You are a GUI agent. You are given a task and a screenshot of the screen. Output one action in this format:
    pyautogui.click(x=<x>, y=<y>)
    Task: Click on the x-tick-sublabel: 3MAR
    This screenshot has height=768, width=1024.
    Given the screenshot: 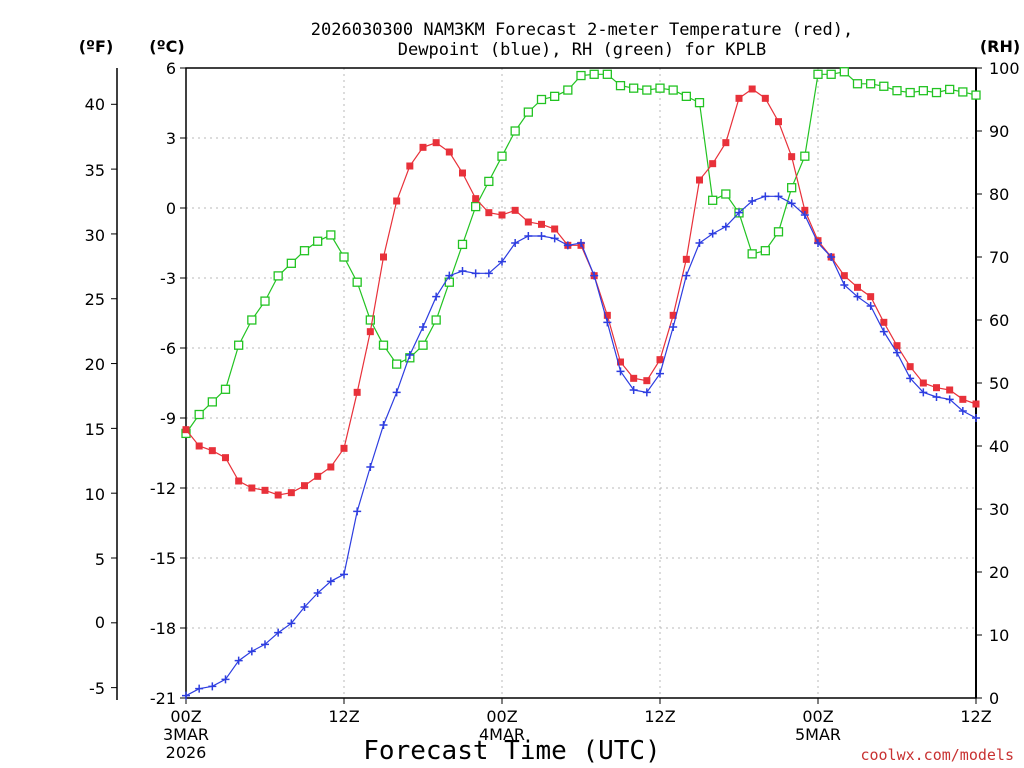 What is the action you would take?
    pyautogui.click(x=186, y=734)
    